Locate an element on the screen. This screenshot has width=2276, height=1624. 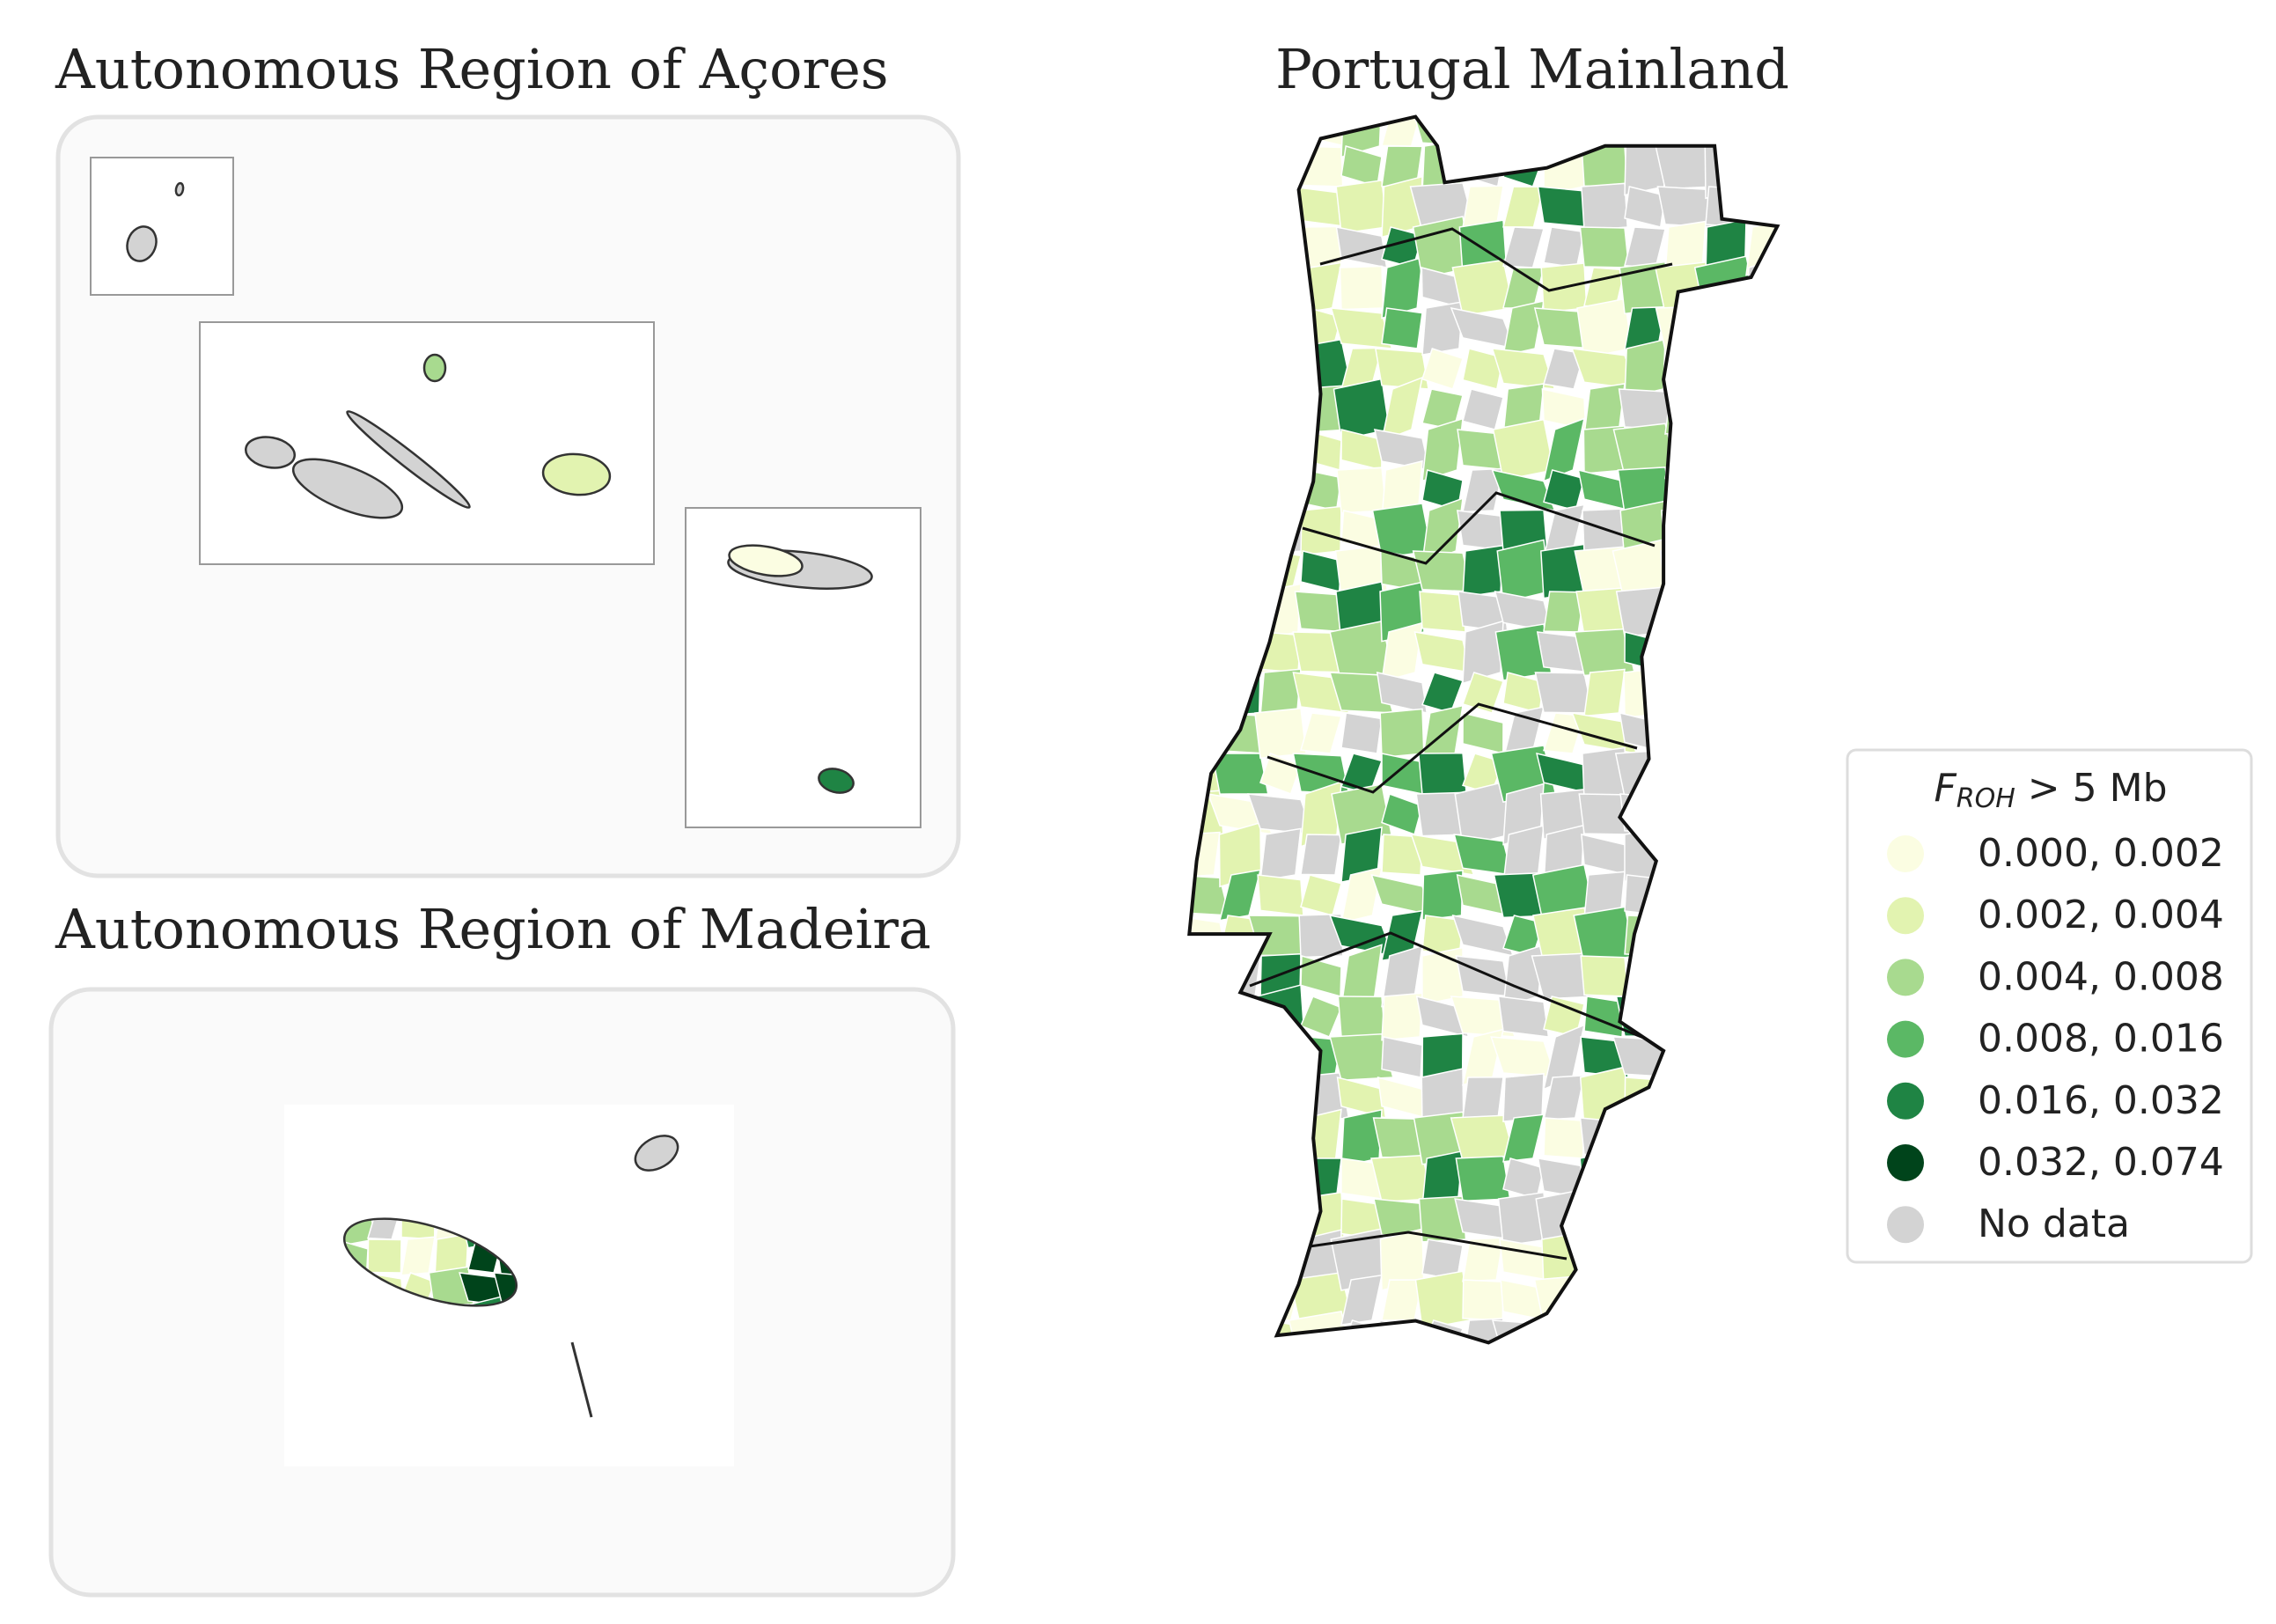
legend-title-rest: > 5 Mb is located at coordinates (2098, 788).